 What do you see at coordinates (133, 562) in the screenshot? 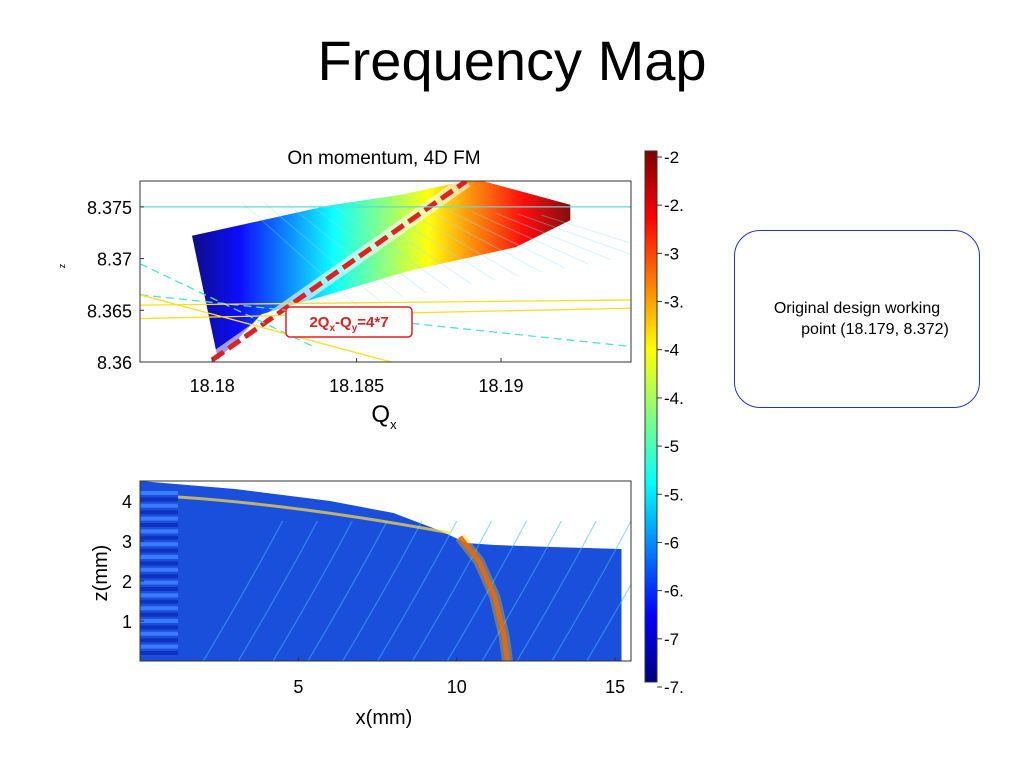
I see `bottom-y-ticks: 1 2 3 4` at bounding box center [133, 562].